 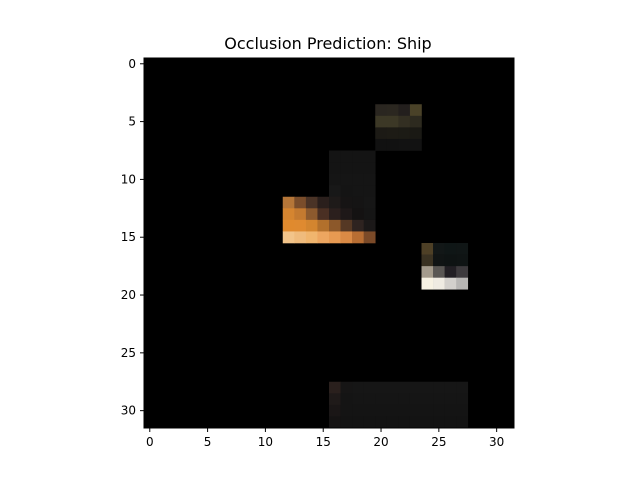 What do you see at coordinates (128, 179) in the screenshot?
I see `y-tick-label: 10` at bounding box center [128, 179].